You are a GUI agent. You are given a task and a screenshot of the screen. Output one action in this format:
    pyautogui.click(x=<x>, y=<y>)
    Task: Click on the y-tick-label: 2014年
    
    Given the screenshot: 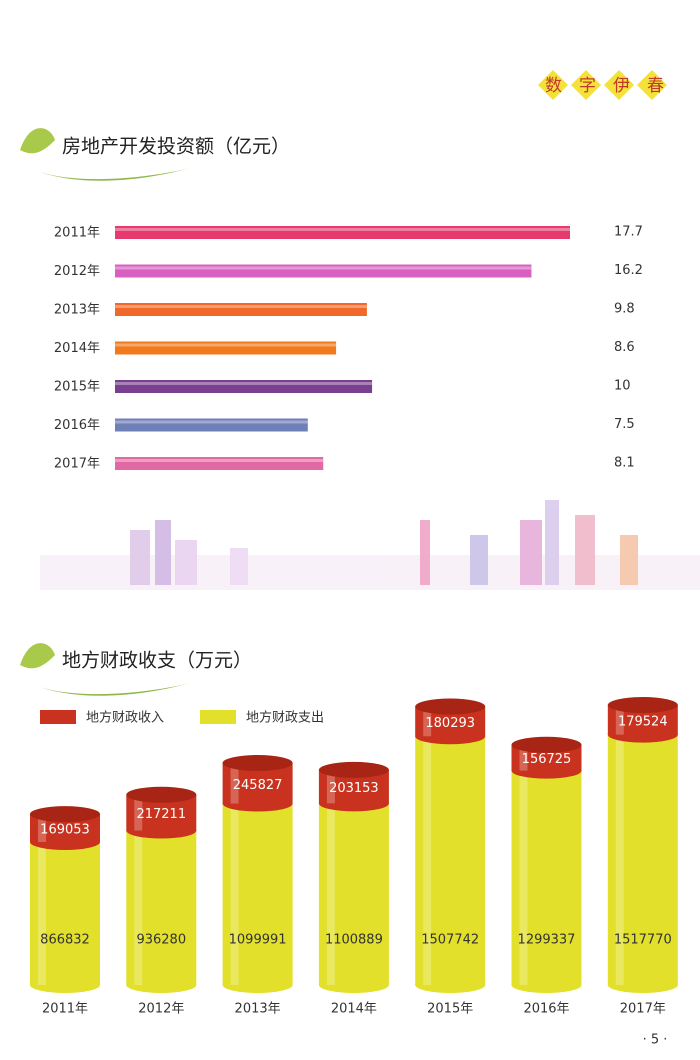 What is the action you would take?
    pyautogui.click(x=77, y=348)
    